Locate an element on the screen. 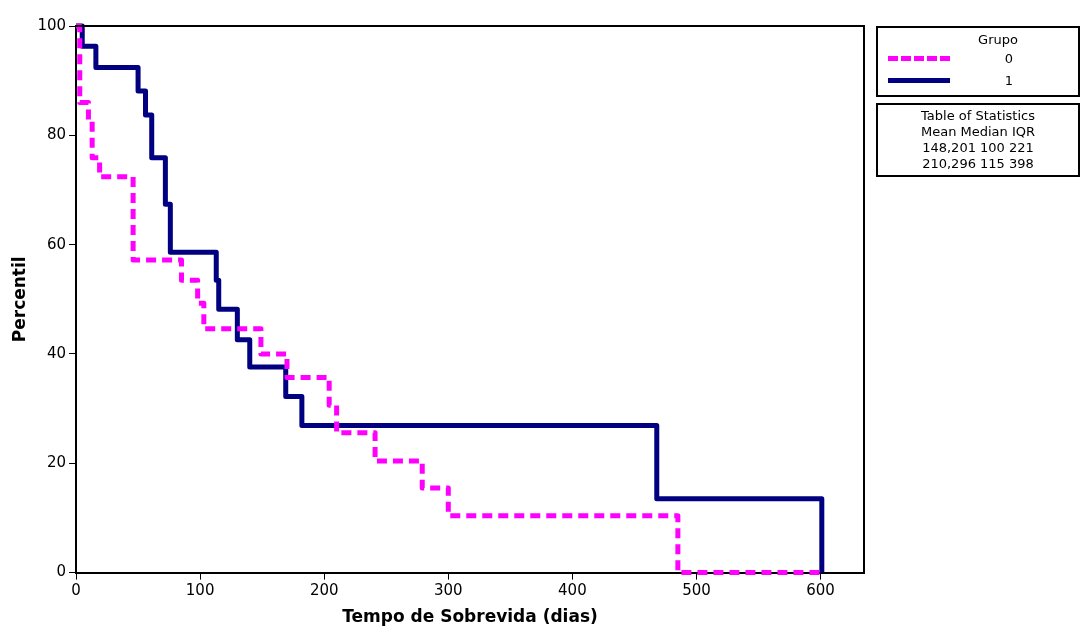  y-tick-label: 20 is located at coordinates (56, 462).